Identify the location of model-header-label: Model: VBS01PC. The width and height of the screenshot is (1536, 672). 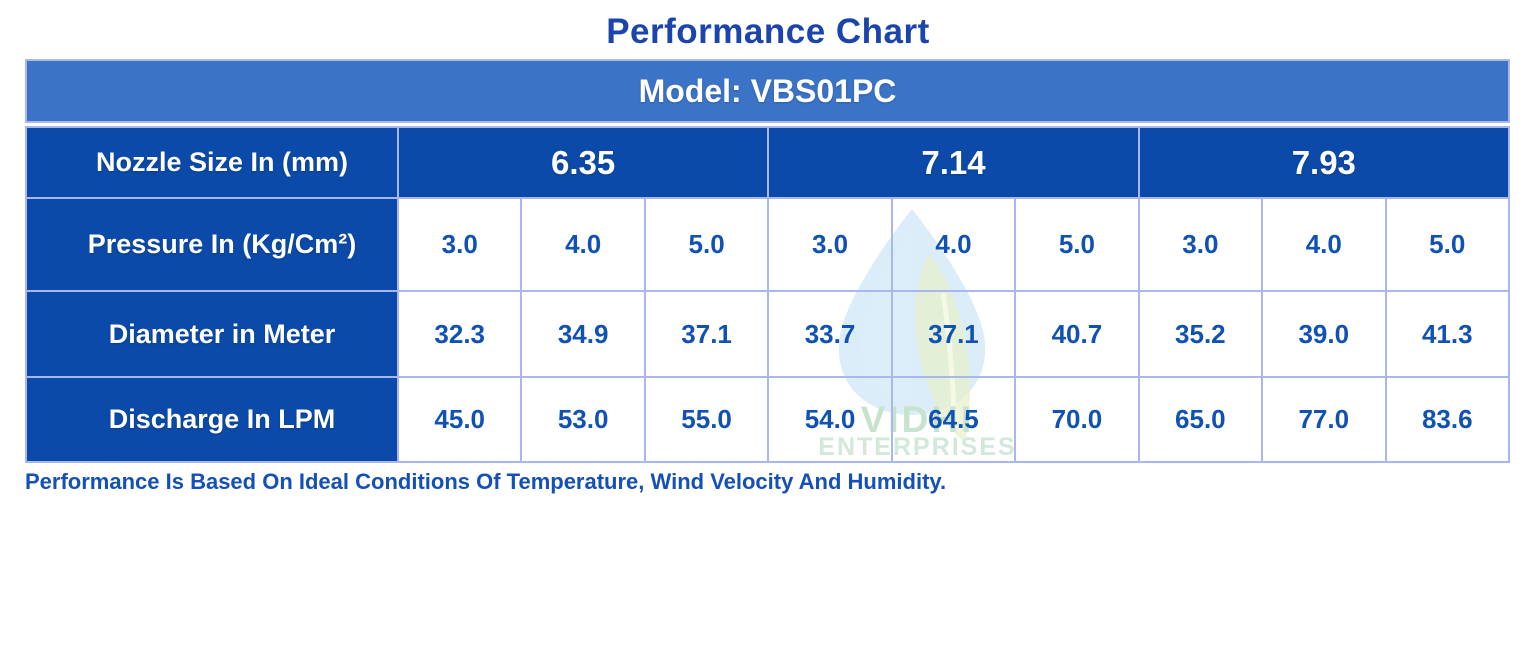
(767, 90).